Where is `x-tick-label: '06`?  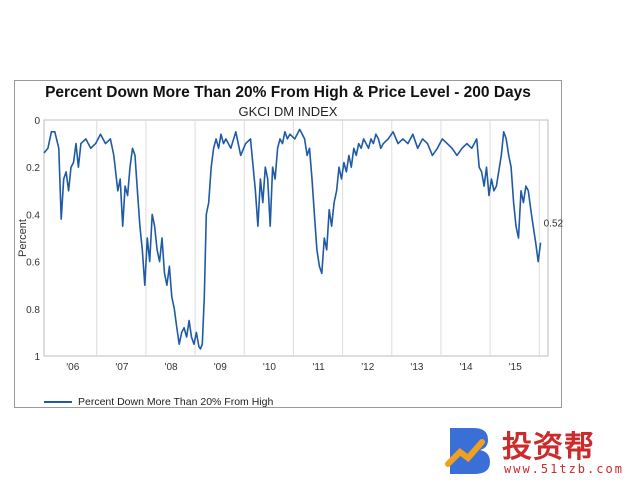 x-tick-label: '06 is located at coordinates (72, 367).